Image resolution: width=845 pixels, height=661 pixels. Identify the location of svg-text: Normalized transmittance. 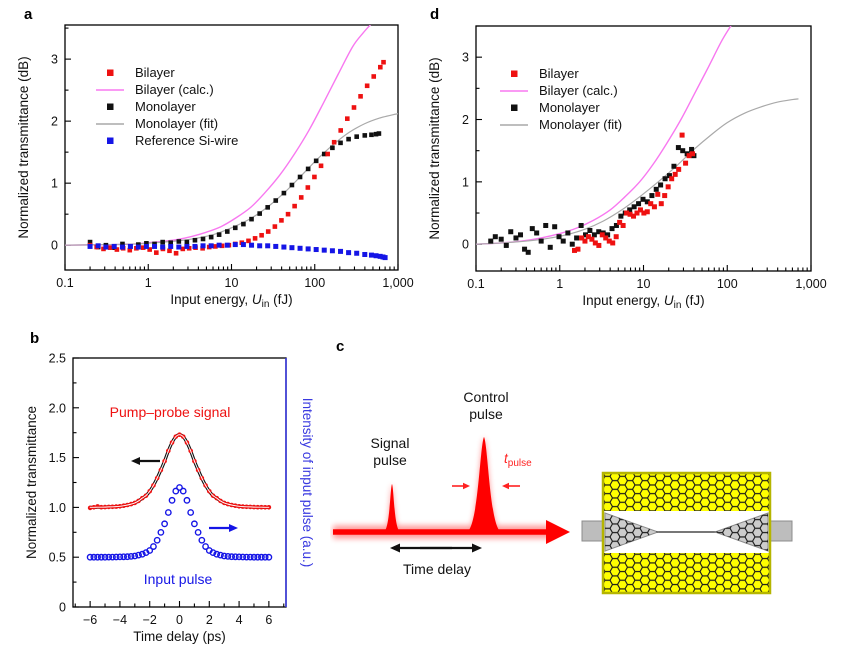
(31, 482).